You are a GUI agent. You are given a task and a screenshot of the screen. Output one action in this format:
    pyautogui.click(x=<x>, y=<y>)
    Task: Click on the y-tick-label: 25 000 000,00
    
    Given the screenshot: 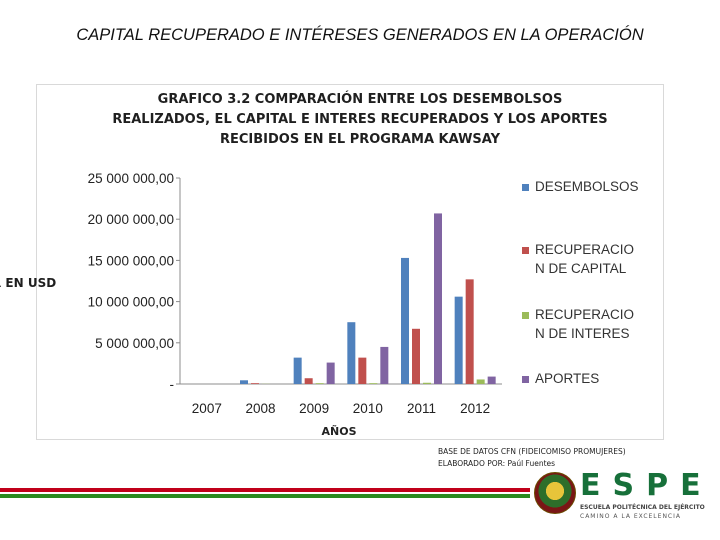 What is the action you would take?
    pyautogui.click(x=131, y=178)
    